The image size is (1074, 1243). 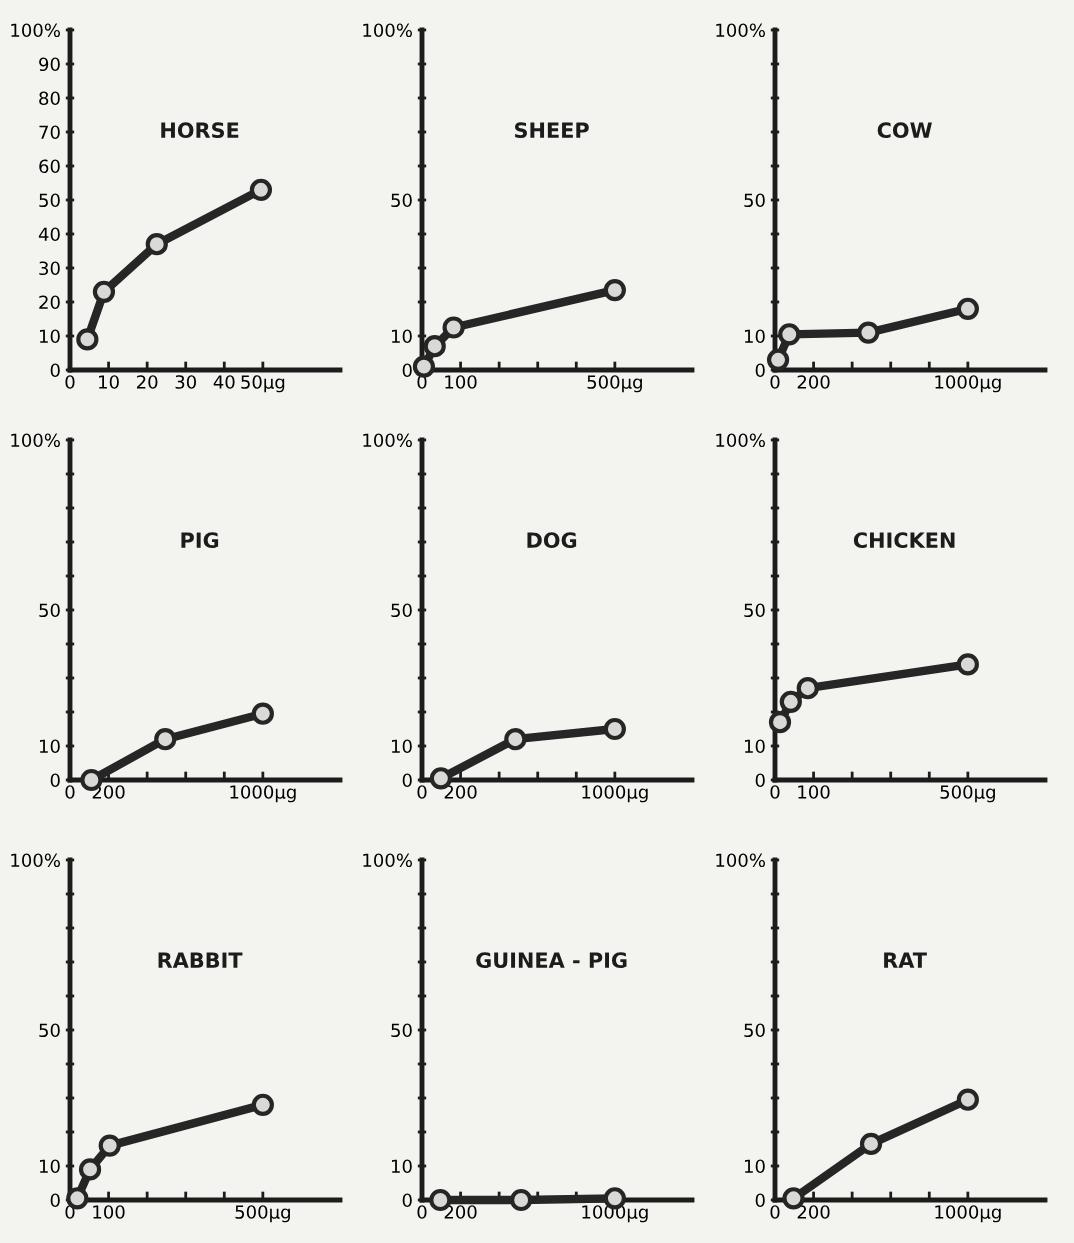 I want to click on text: HORSE, so click(x=200, y=130).